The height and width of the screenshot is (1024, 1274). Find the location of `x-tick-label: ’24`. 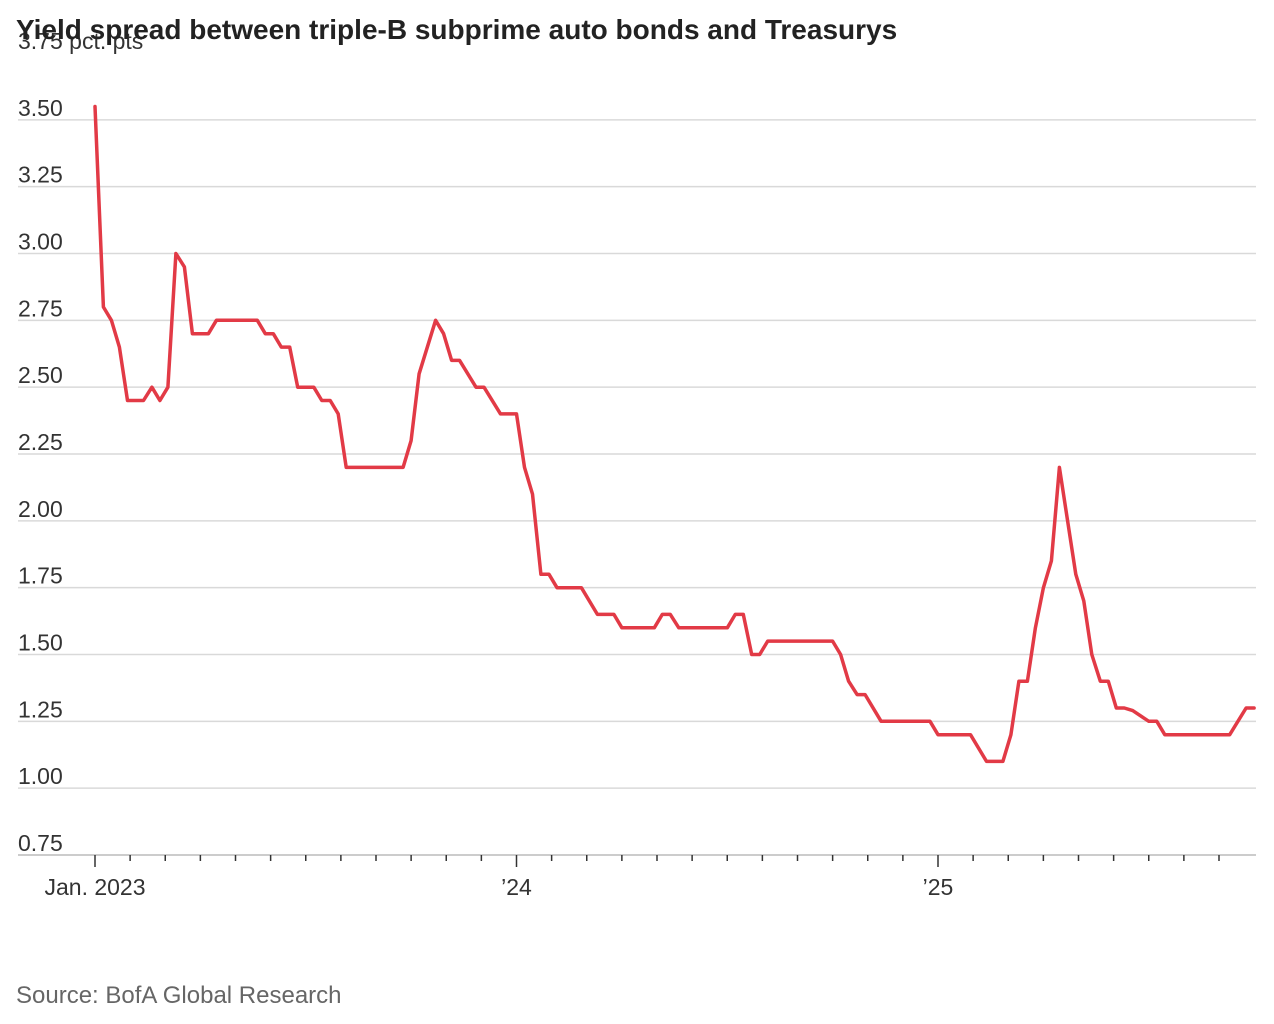

x-tick-label: ’24 is located at coordinates (516, 887).